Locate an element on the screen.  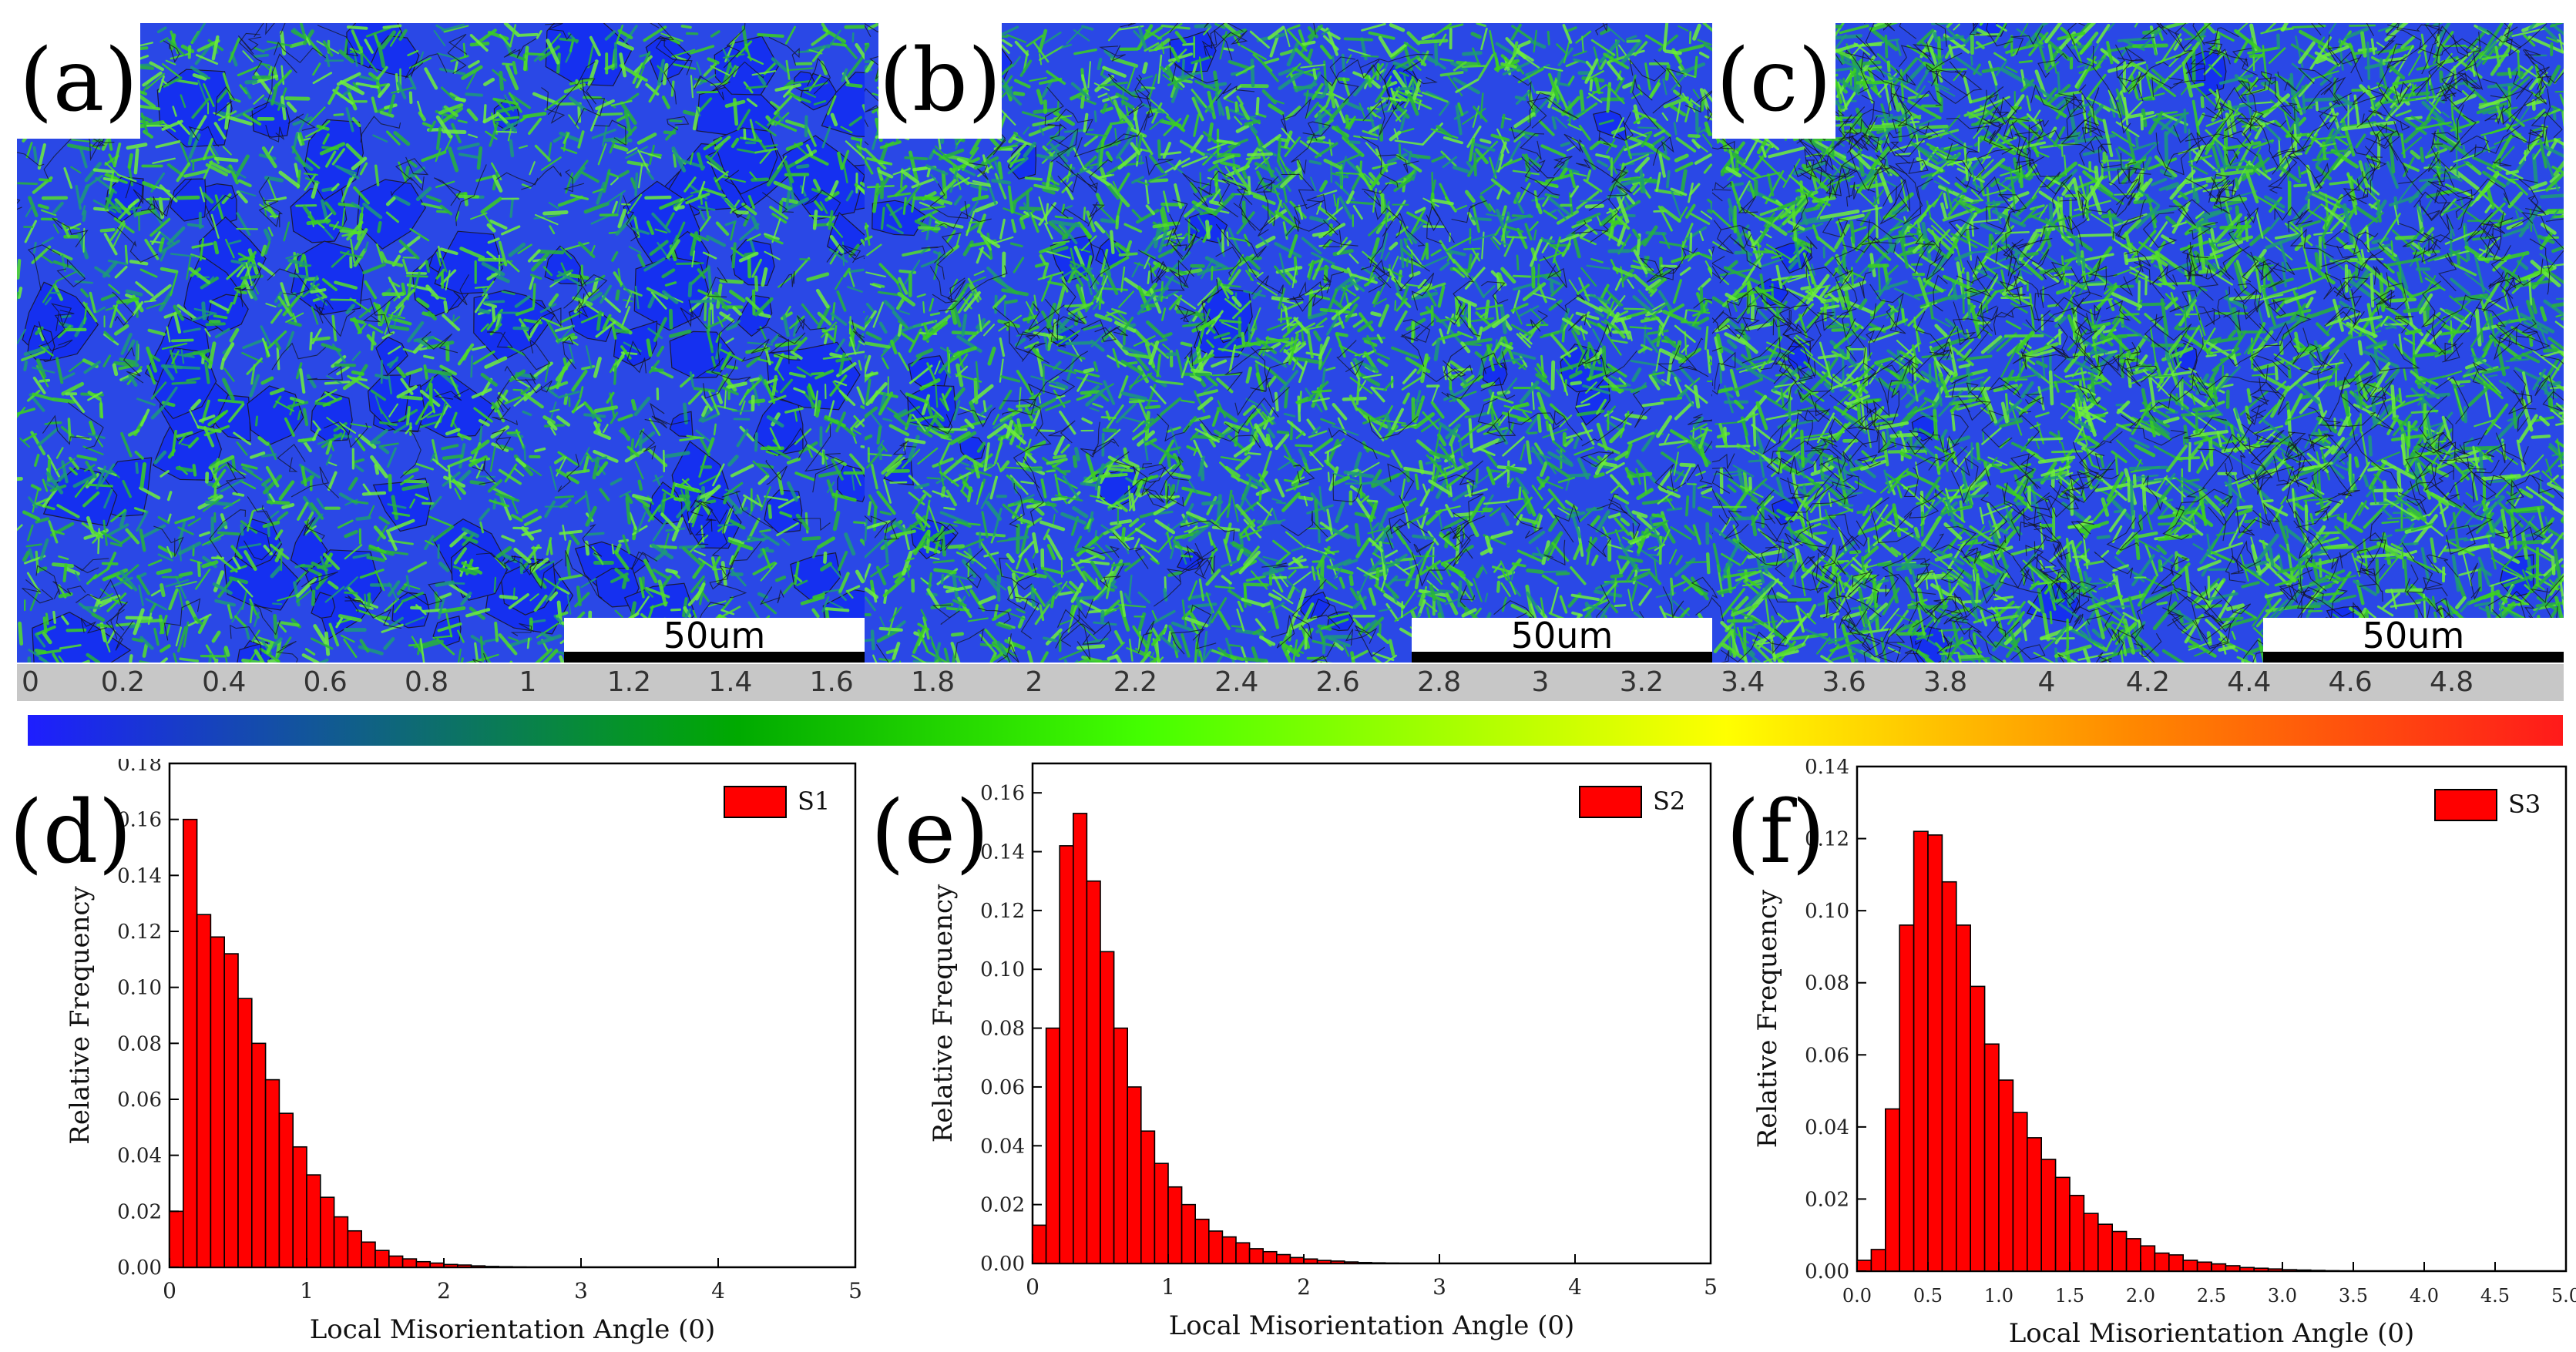
panel-label-b: (b) is located at coordinates (940, 81).